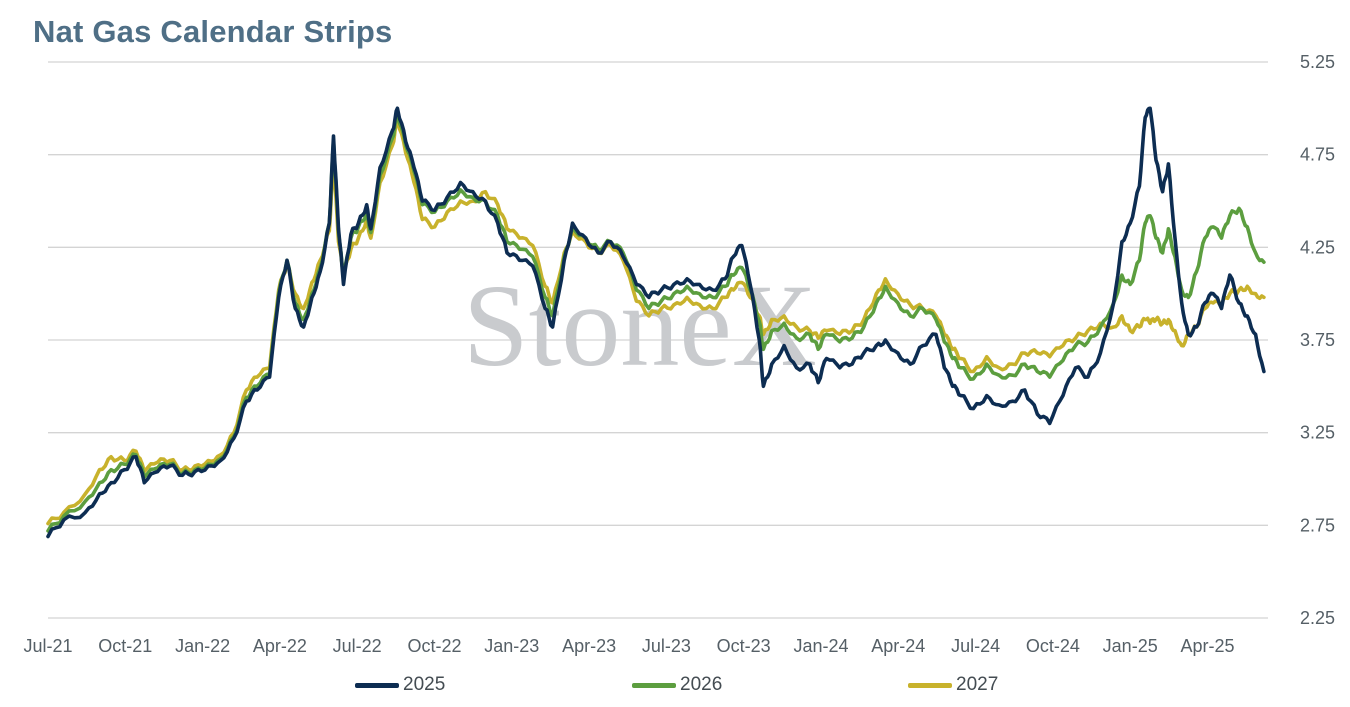 The image size is (1350, 707). What do you see at coordinates (820, 646) in the screenshot?
I see `x-tick-label: Jan-24` at bounding box center [820, 646].